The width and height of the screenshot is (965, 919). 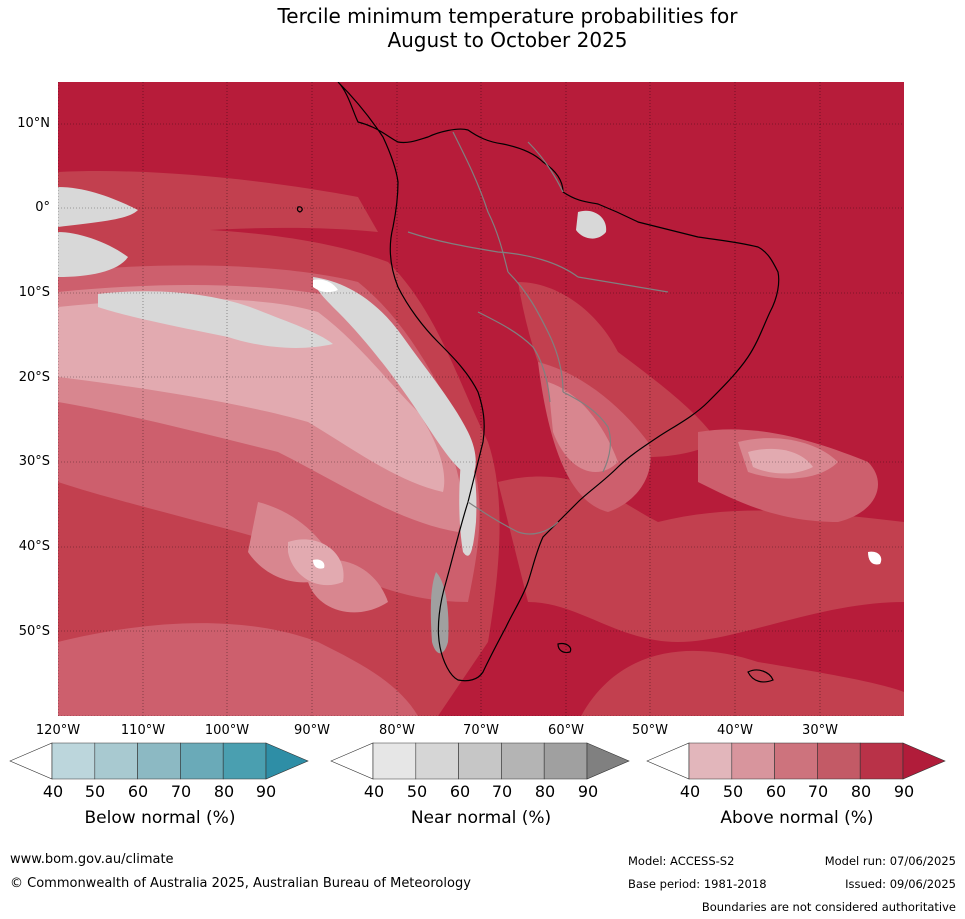 I want to click on colorbar-above-high-extend, so click(x=924, y=761).